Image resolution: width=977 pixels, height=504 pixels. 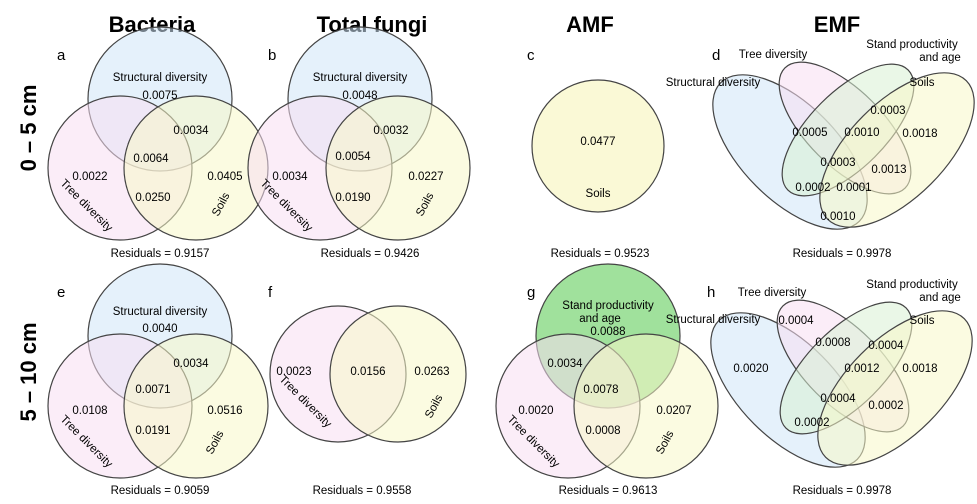 I want to click on residuals: Residuals = 0.9157, so click(x=160, y=254).